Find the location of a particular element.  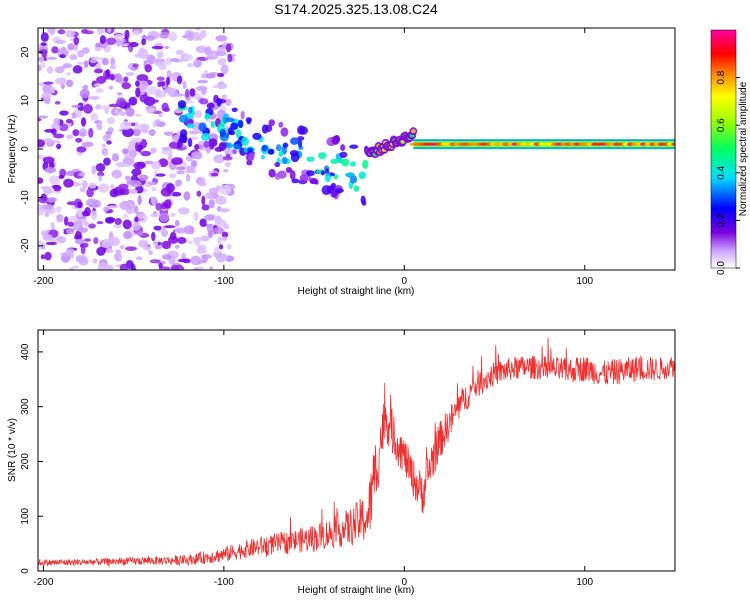

heatmap-y-ticks: -20 -10 0 10 20 is located at coordinates (31, 149).